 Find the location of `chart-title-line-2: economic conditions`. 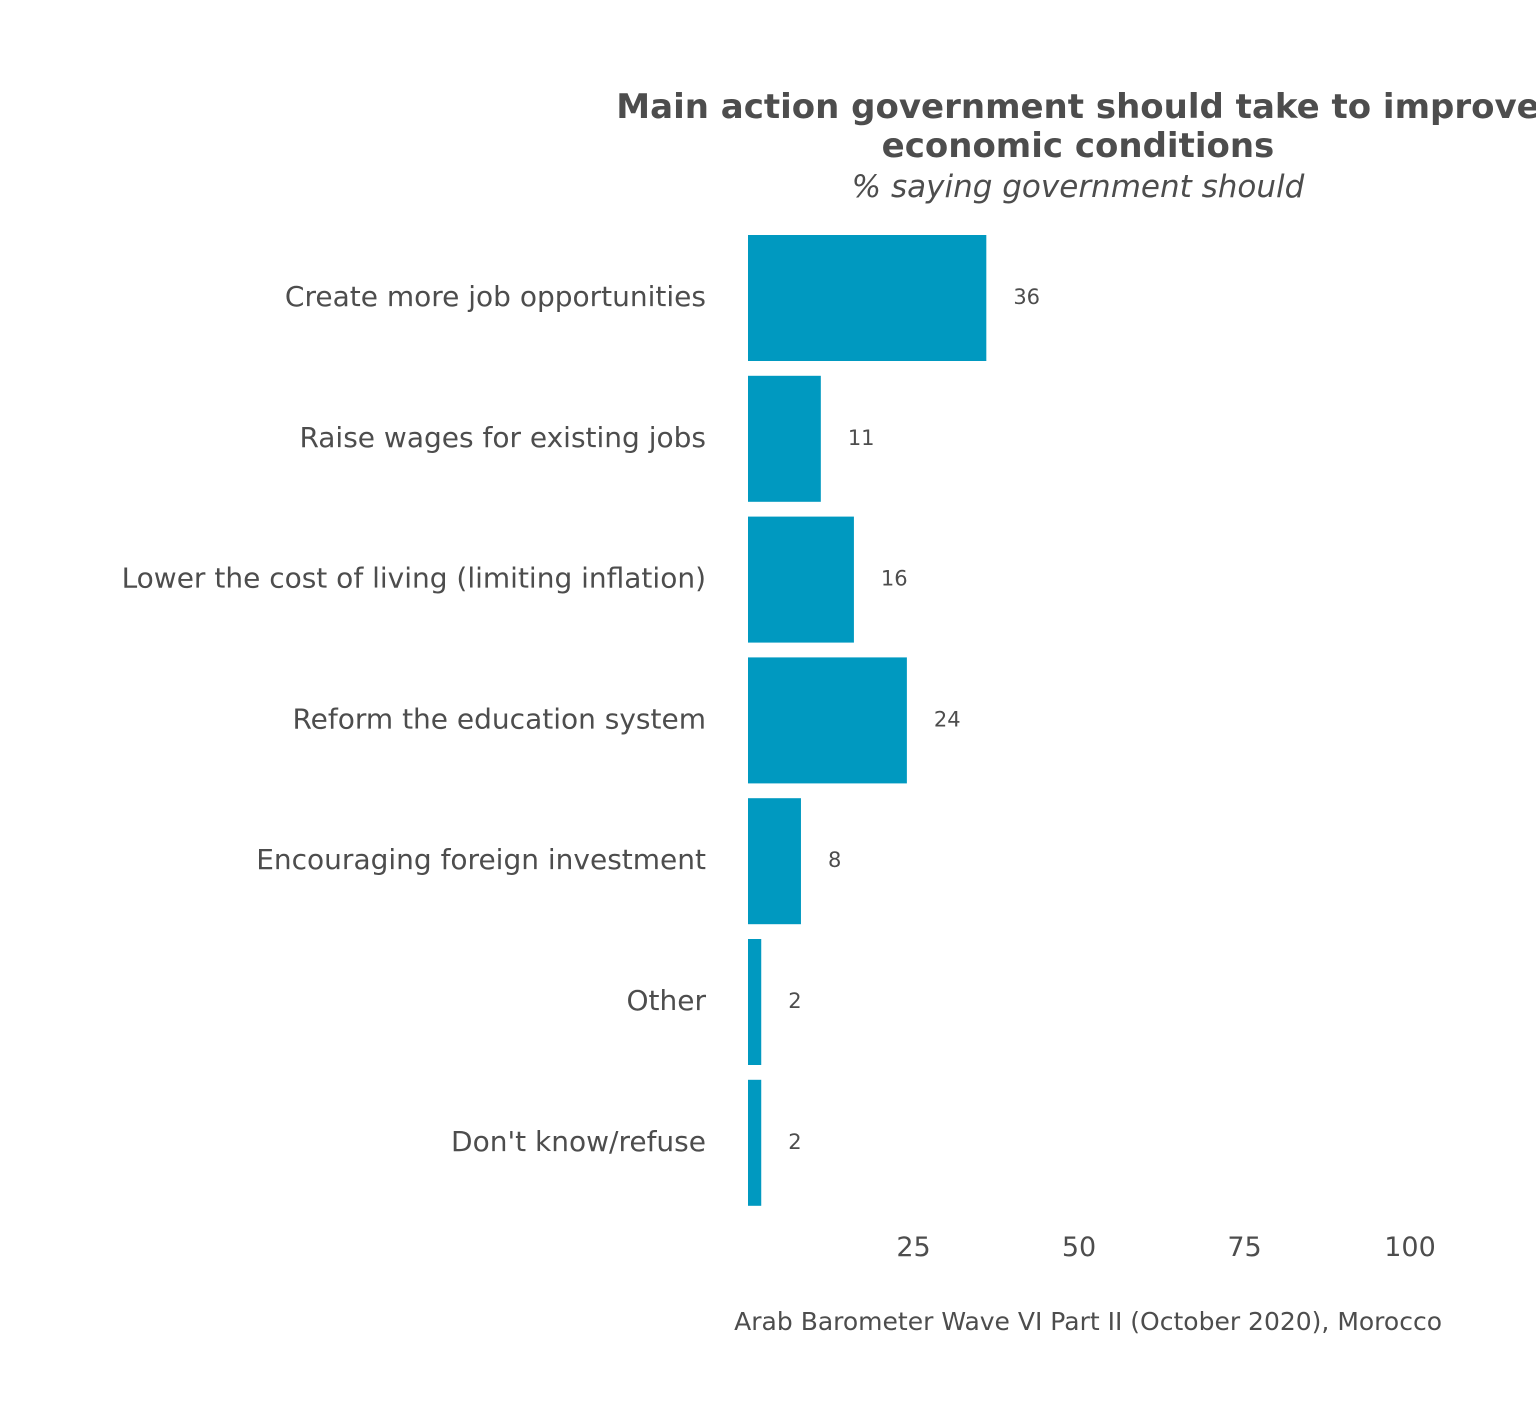

chart-title-line-2: economic conditions is located at coordinates (1078, 146).